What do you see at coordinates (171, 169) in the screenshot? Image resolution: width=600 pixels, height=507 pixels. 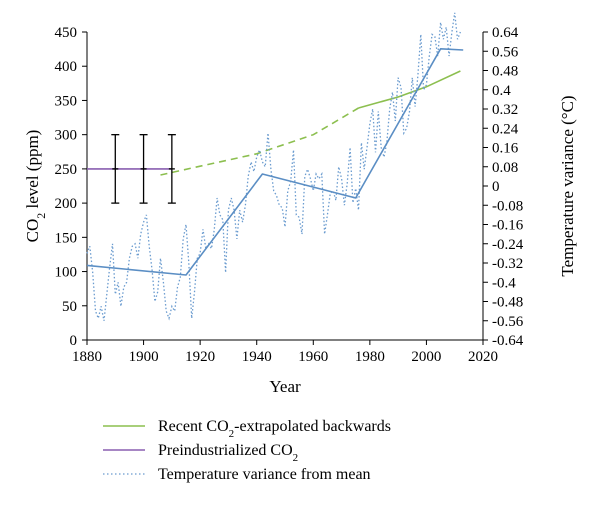 I see `error-bar-1910` at bounding box center [171, 169].